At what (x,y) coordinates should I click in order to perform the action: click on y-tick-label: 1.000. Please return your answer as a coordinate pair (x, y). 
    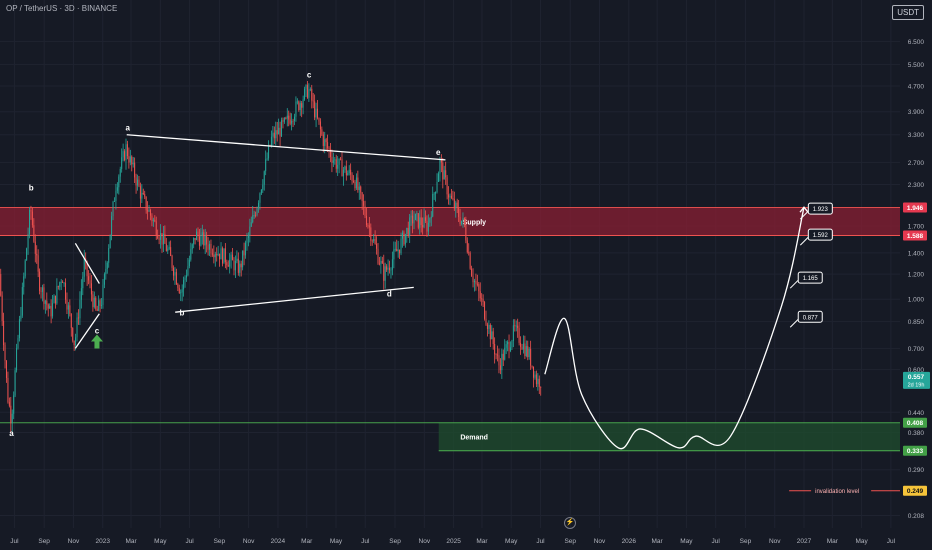
    Looking at the image, I should click on (916, 300).